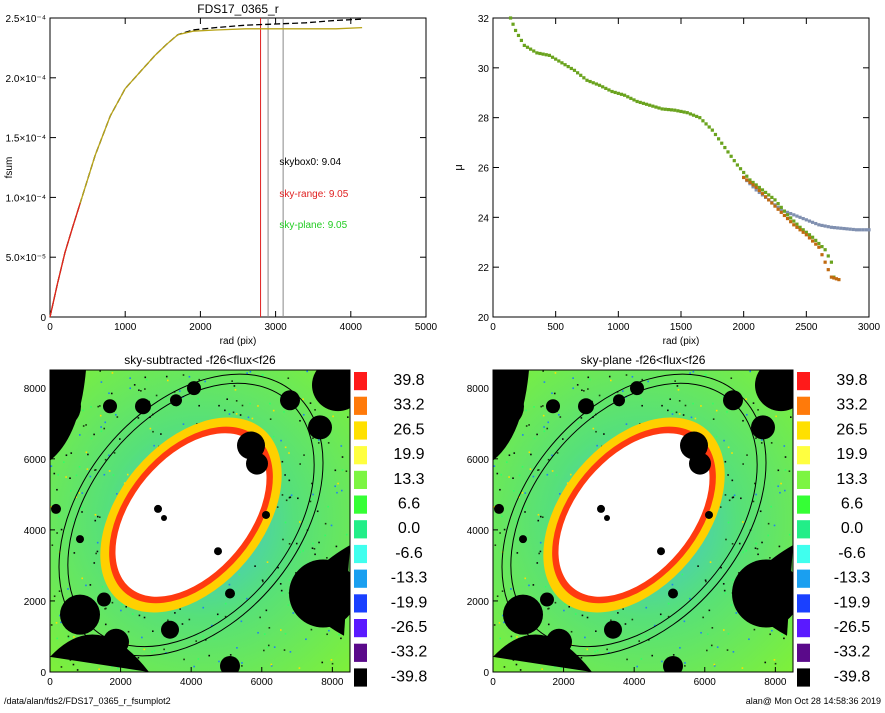 The height and width of the screenshot is (713, 885). Describe the element at coordinates (35, 602) in the screenshot. I see `map-left-ytick-label: 2000` at that location.